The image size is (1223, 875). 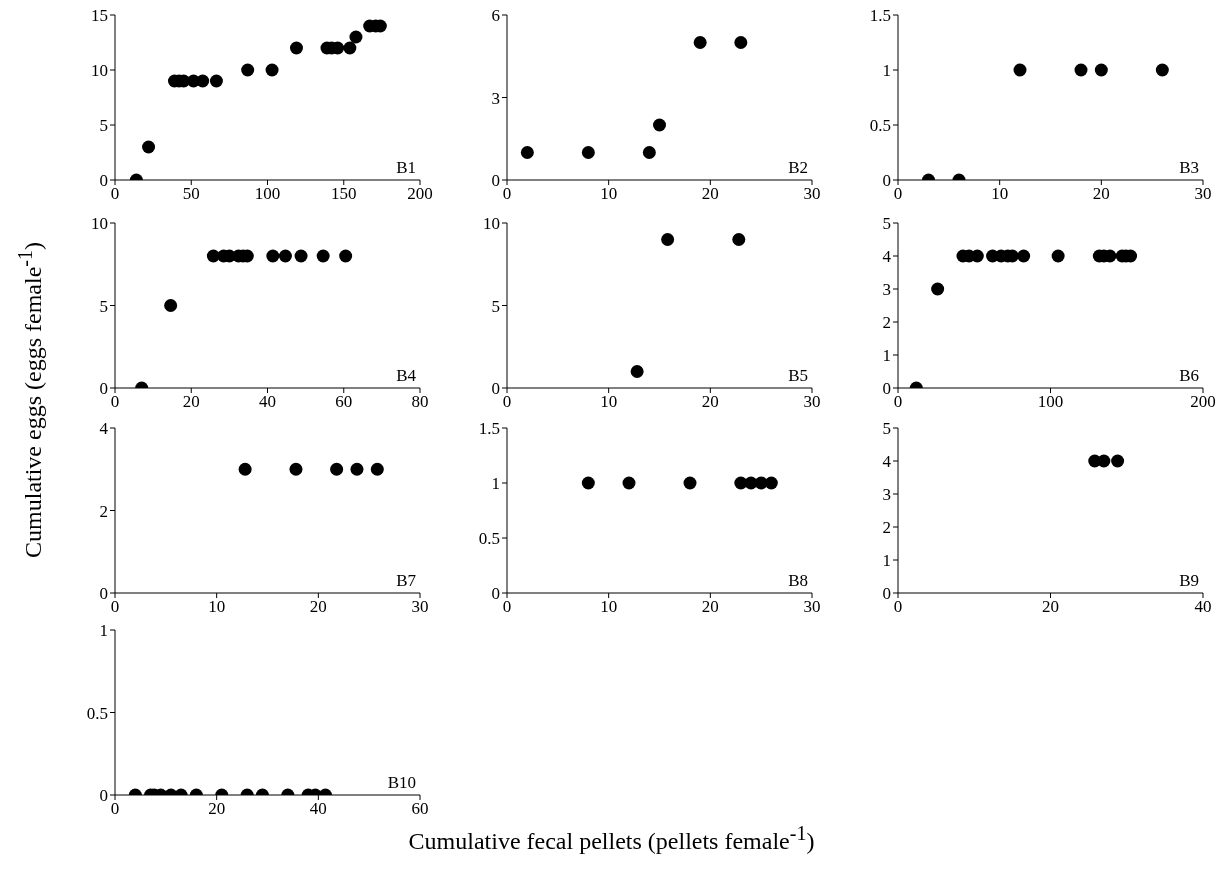 I want to click on annotation: B4, so click(x=406, y=376).